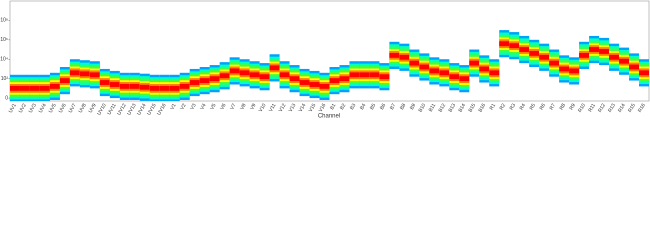 The height and width of the screenshot is (240, 650). Describe the element at coordinates (203, 106) in the screenshot. I see `x-tick-label: V4` at that location.